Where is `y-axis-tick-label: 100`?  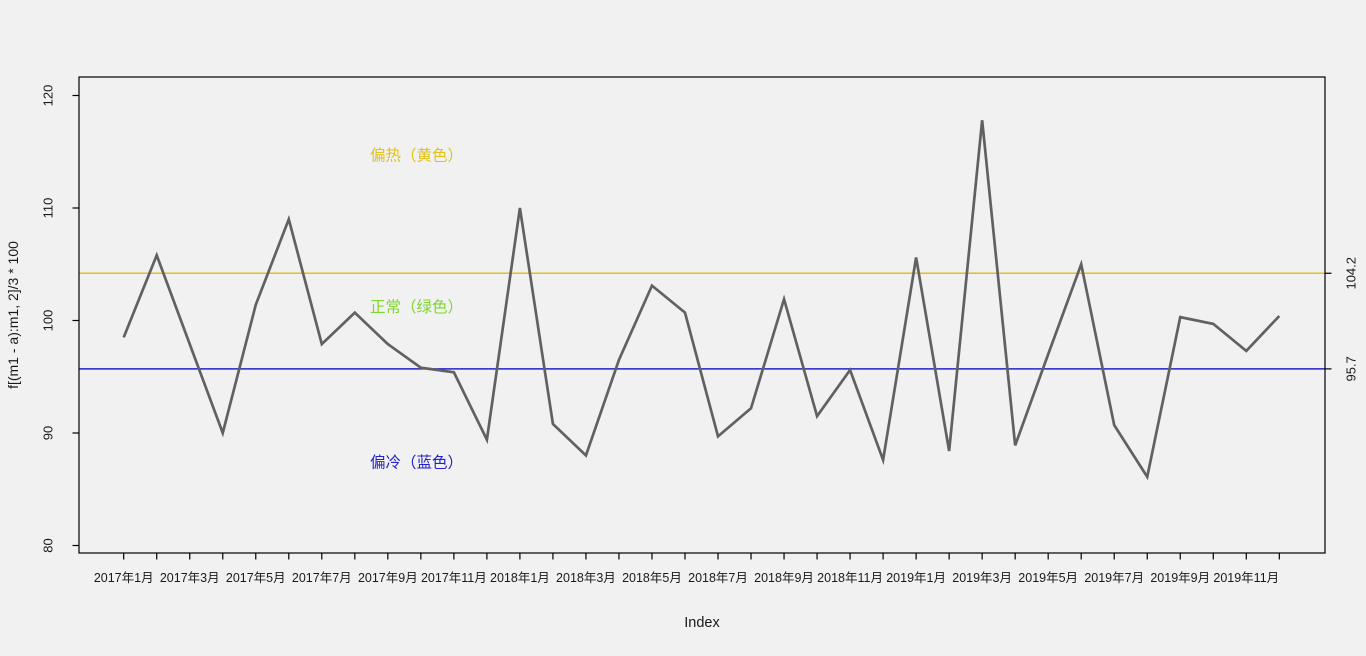
y-axis-tick-label: 100 is located at coordinates (47, 321).